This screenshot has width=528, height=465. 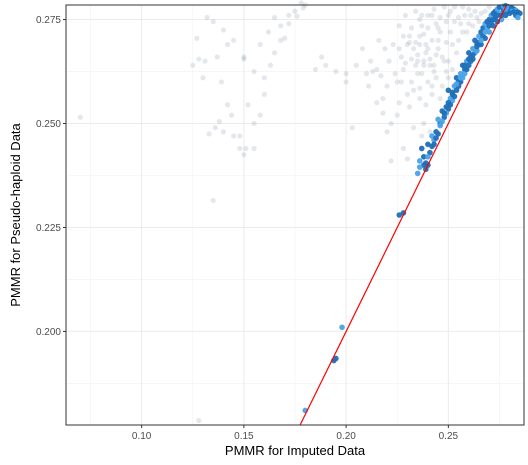 I want to click on y-tick-label: 0.200, so click(x=48, y=332).